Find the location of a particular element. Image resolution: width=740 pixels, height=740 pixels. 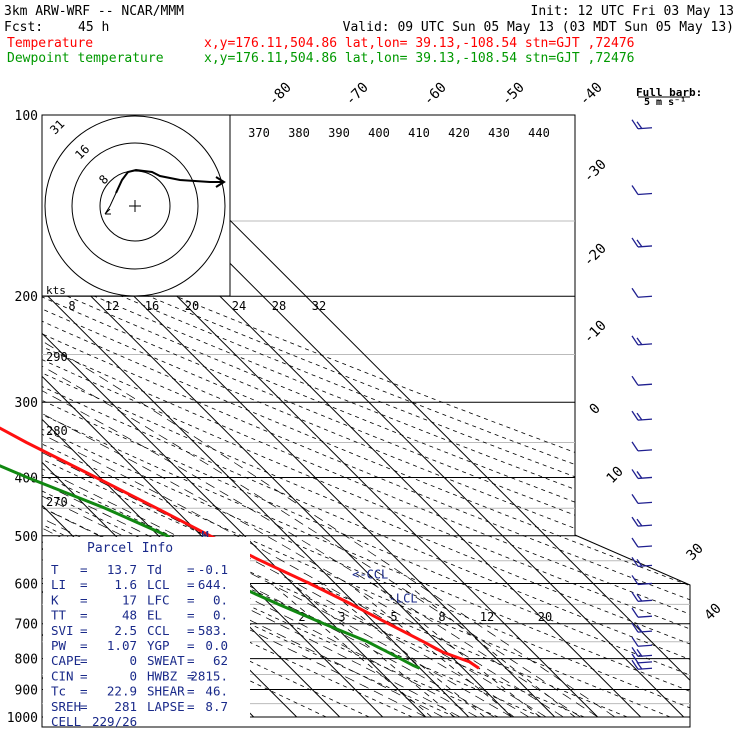

parcel-key-right: YGP is located at coordinates (158, 645).